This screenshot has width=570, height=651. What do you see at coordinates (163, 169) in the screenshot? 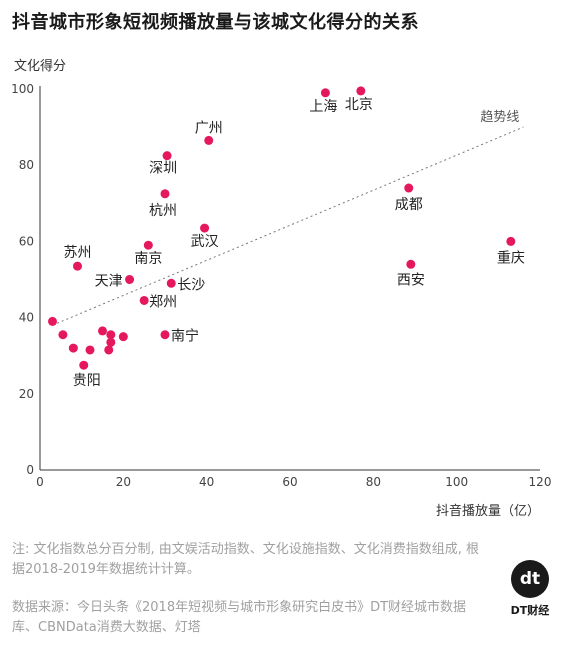
I see `point-label: 深圳` at bounding box center [163, 169].